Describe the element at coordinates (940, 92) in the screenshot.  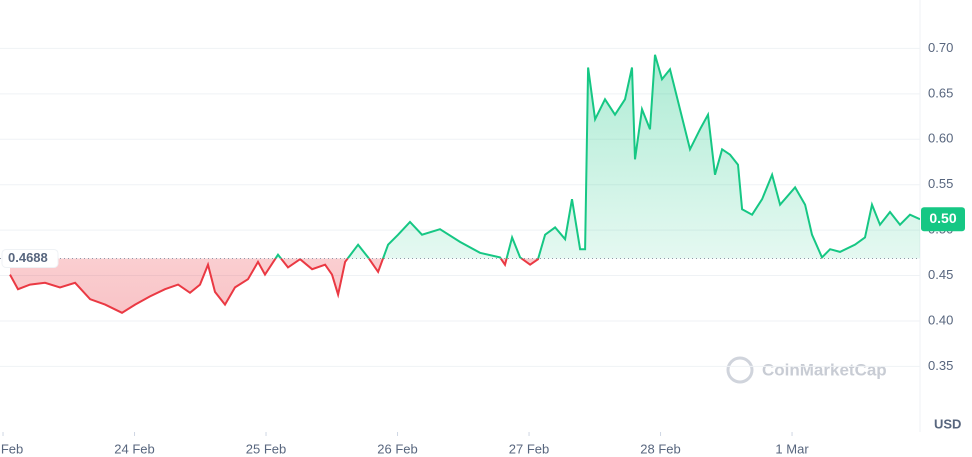
I see `y-tick-label: 0.65` at that location.